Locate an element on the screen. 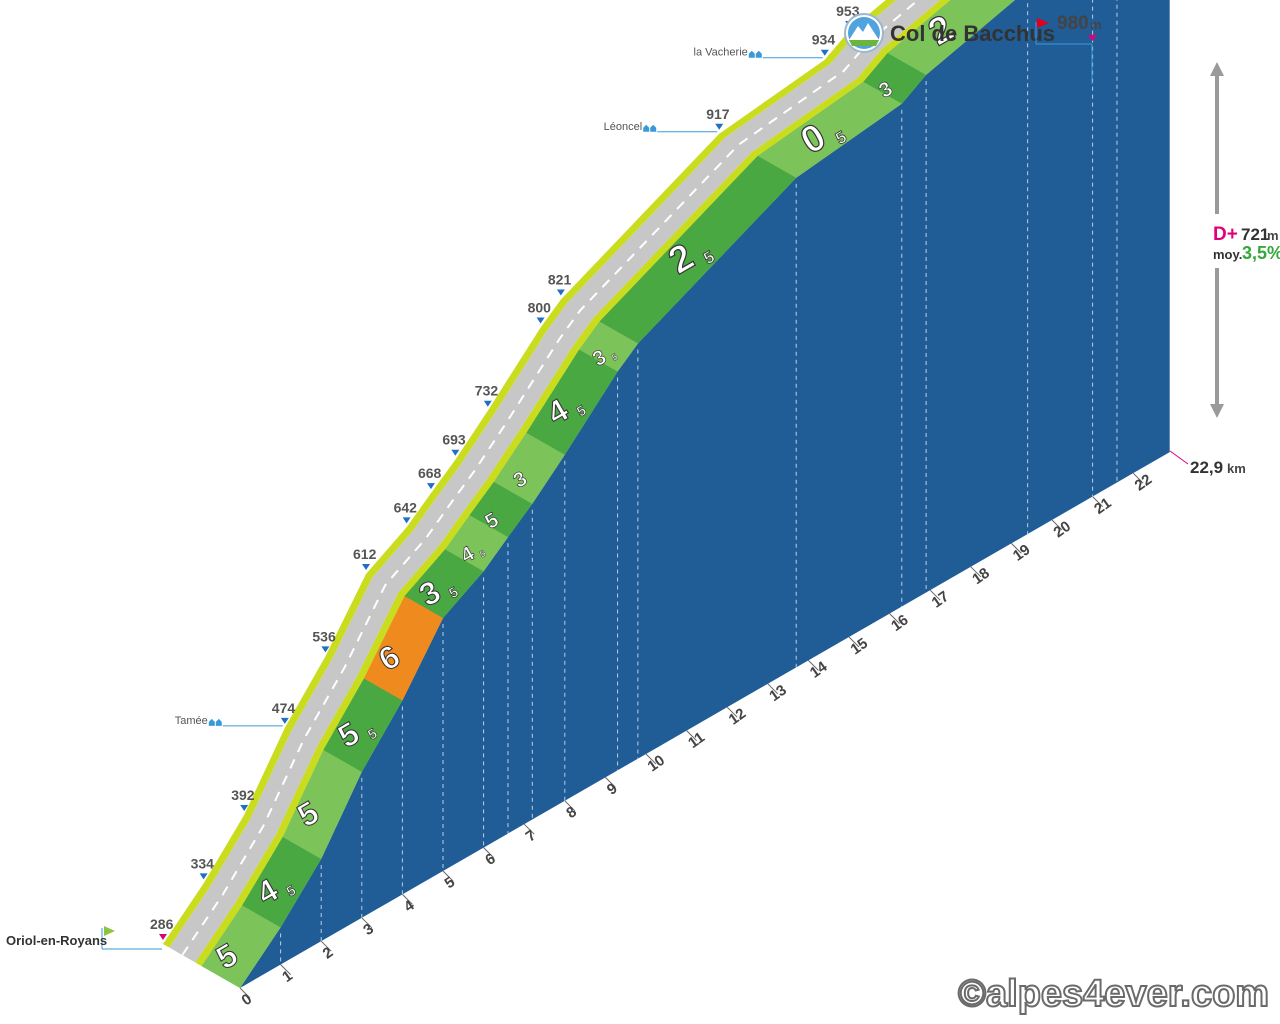 The image size is (1280, 1024). summit-marker is located at coordinates (1092, 38).